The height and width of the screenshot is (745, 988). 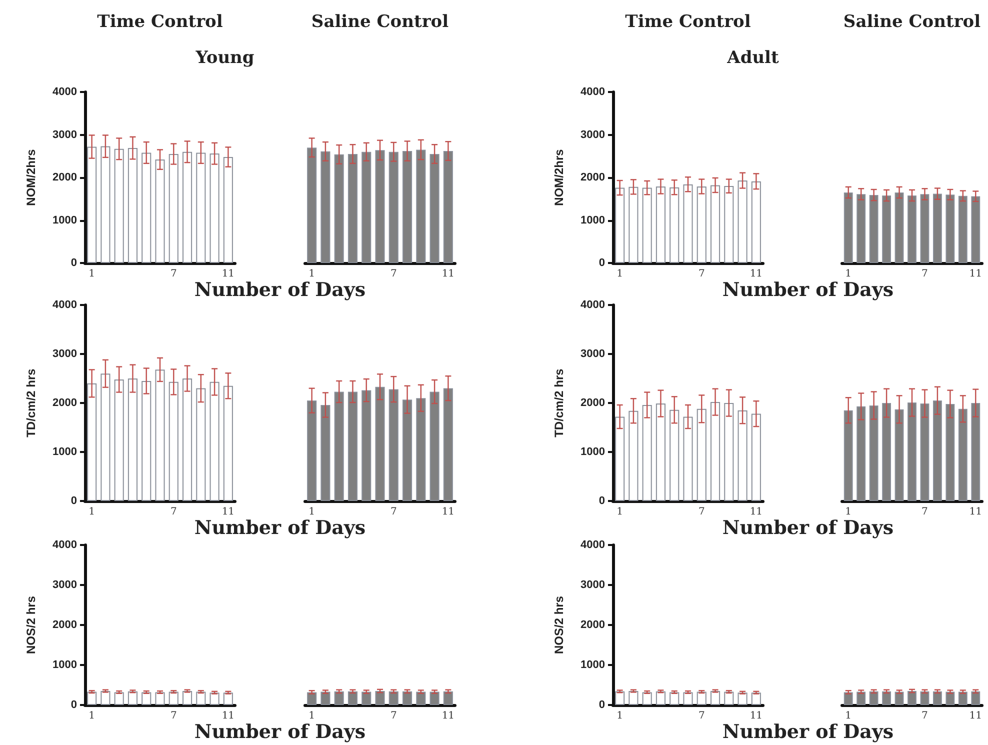 What do you see at coordinates (559, 625) in the screenshot?
I see `y-axis-title: NOS/2 hrs` at bounding box center [559, 625].